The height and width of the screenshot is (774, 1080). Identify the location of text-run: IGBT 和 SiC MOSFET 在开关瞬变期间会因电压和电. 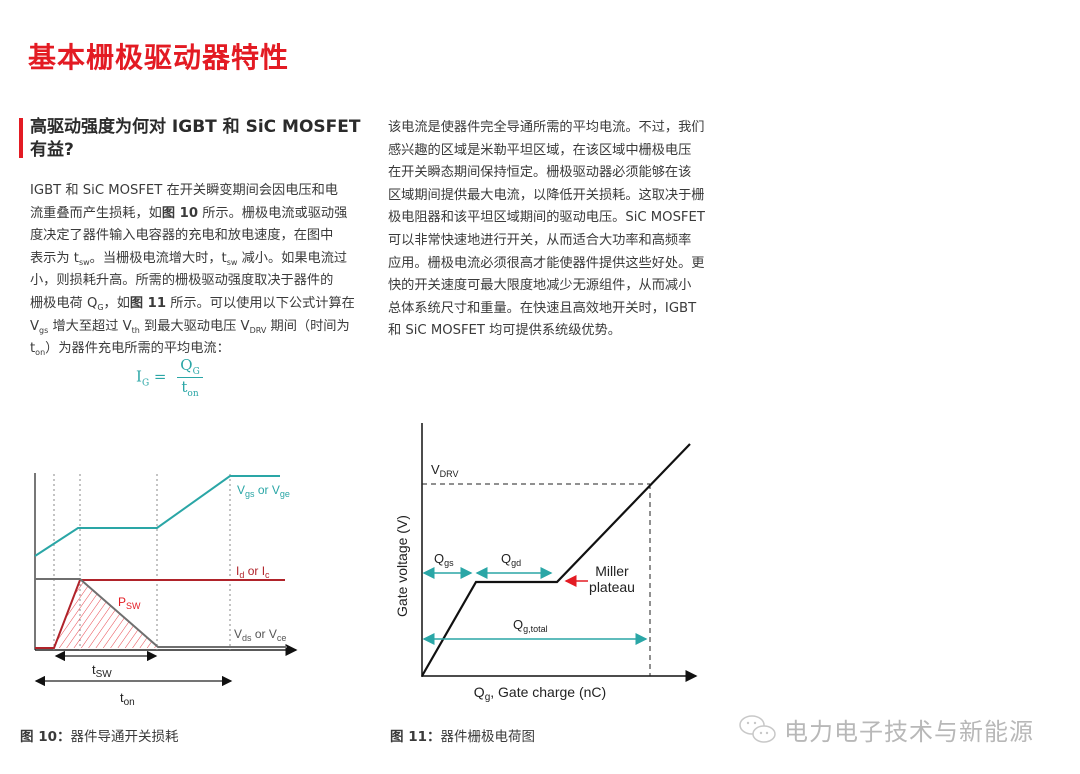
(184, 190).